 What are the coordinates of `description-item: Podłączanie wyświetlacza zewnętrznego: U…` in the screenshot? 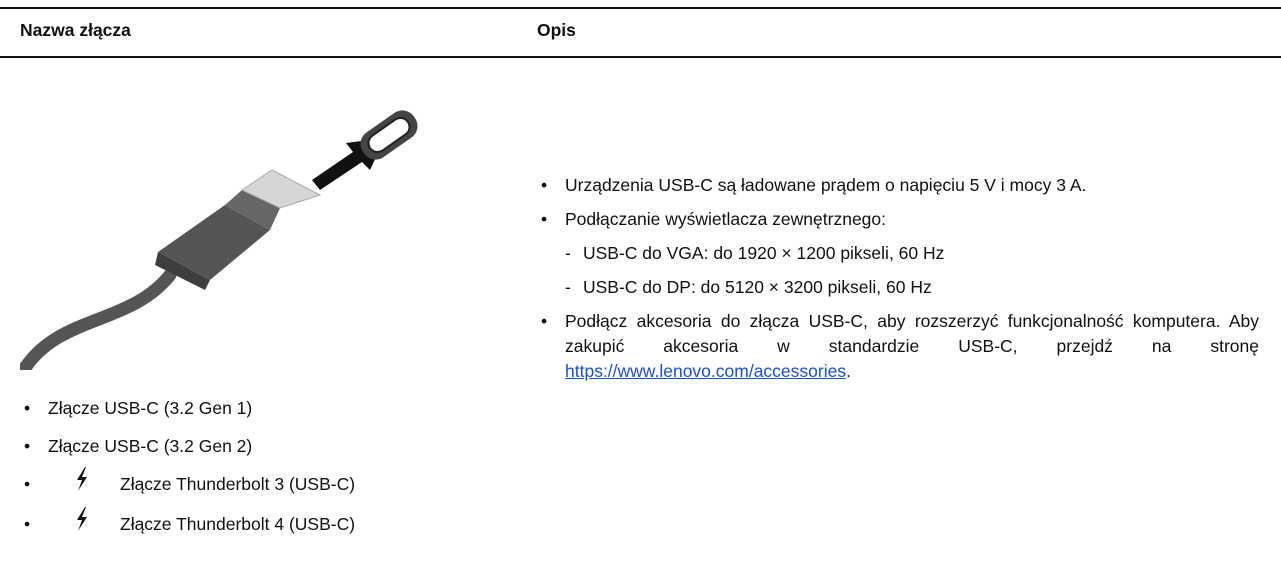 It's located at (900, 253).